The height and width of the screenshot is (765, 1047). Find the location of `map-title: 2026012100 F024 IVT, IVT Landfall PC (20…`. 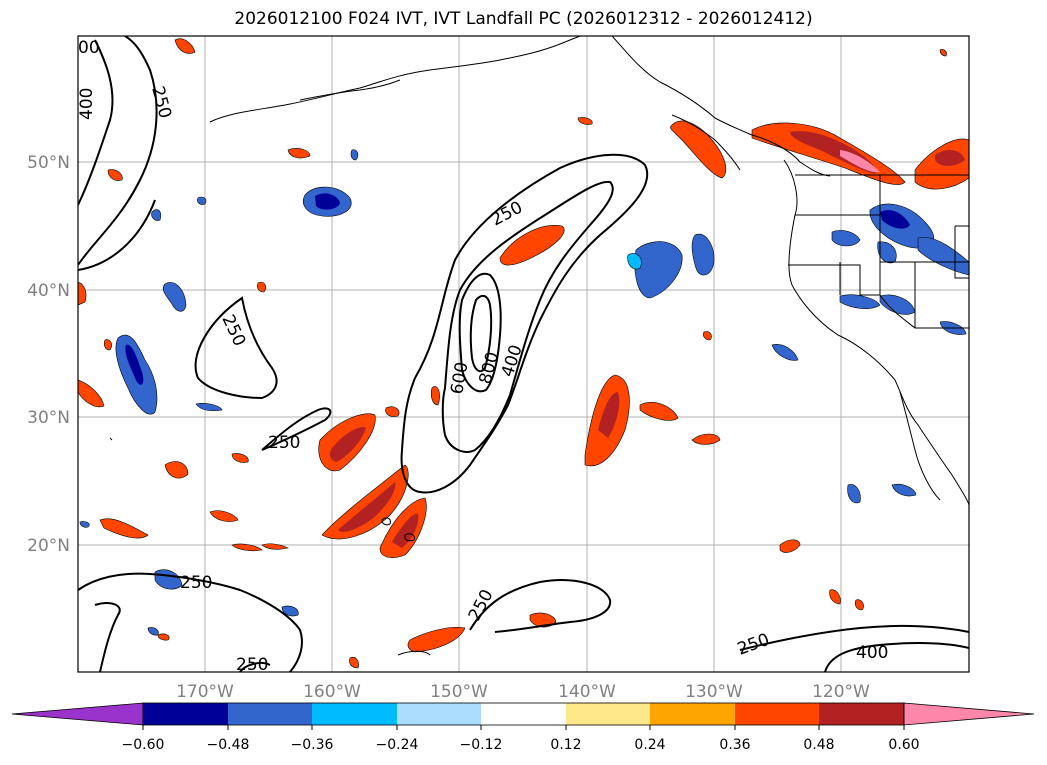

map-title: 2026012100 F024 IVT, IVT Landfall PC (20… is located at coordinates (523, 19).